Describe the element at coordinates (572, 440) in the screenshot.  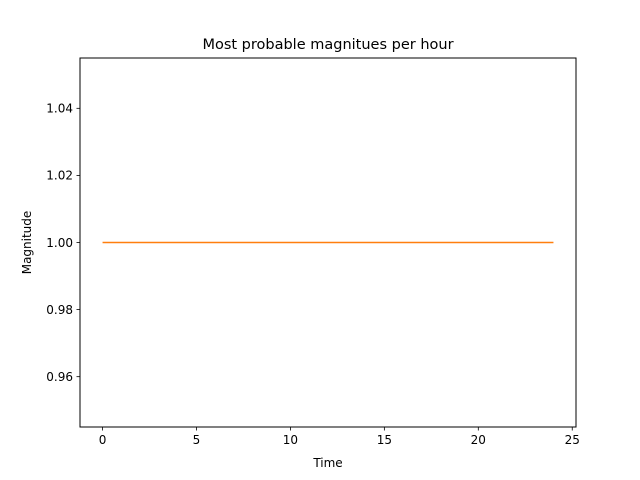
I see `x-tick-label: 25` at that location.